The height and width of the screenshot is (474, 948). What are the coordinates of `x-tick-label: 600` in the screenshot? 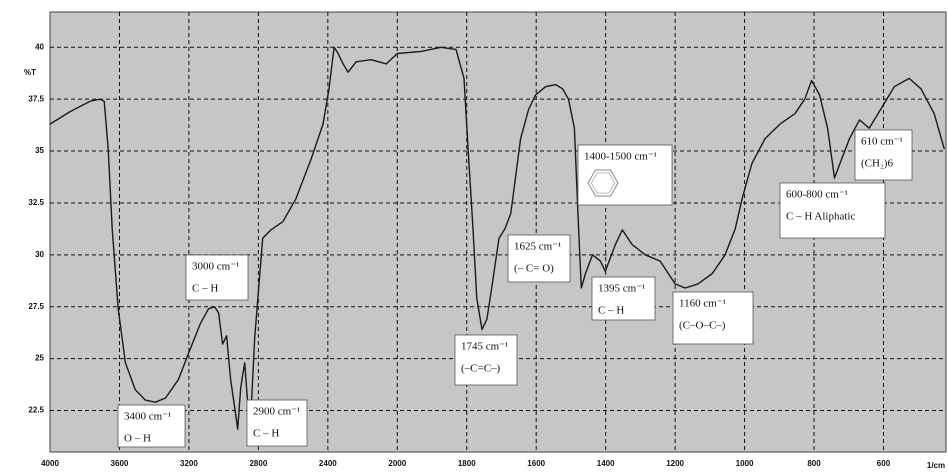 It's located at (884, 463).